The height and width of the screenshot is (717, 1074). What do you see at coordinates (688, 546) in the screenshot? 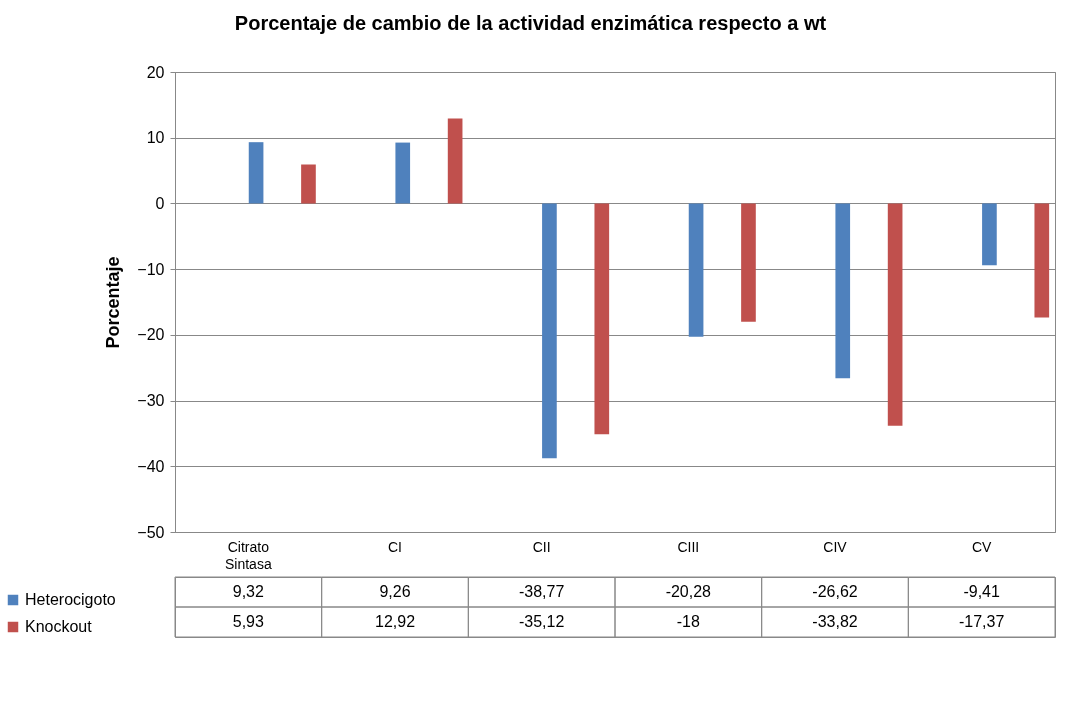
I see `x-tick-label: CIII` at bounding box center [688, 546].